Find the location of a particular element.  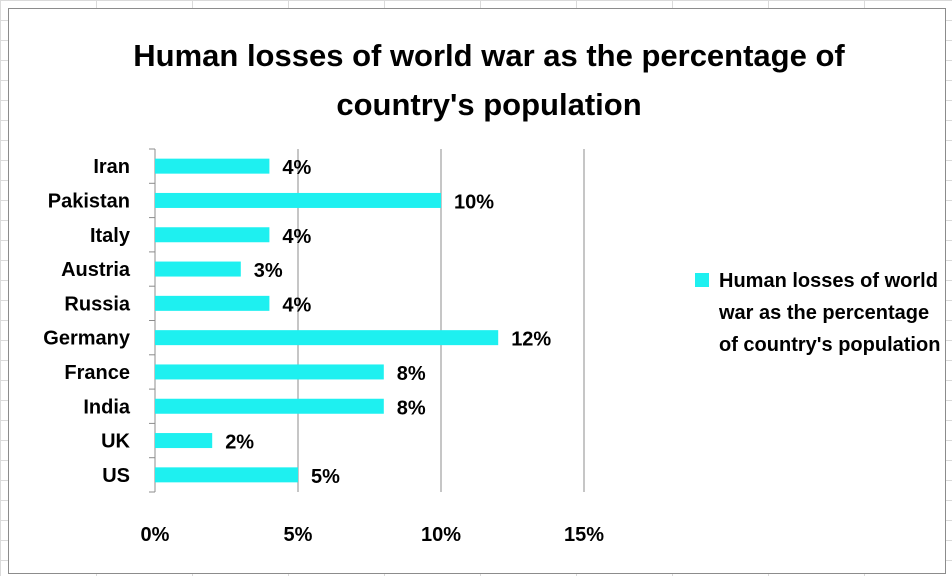

legend-swatch is located at coordinates (702, 280).